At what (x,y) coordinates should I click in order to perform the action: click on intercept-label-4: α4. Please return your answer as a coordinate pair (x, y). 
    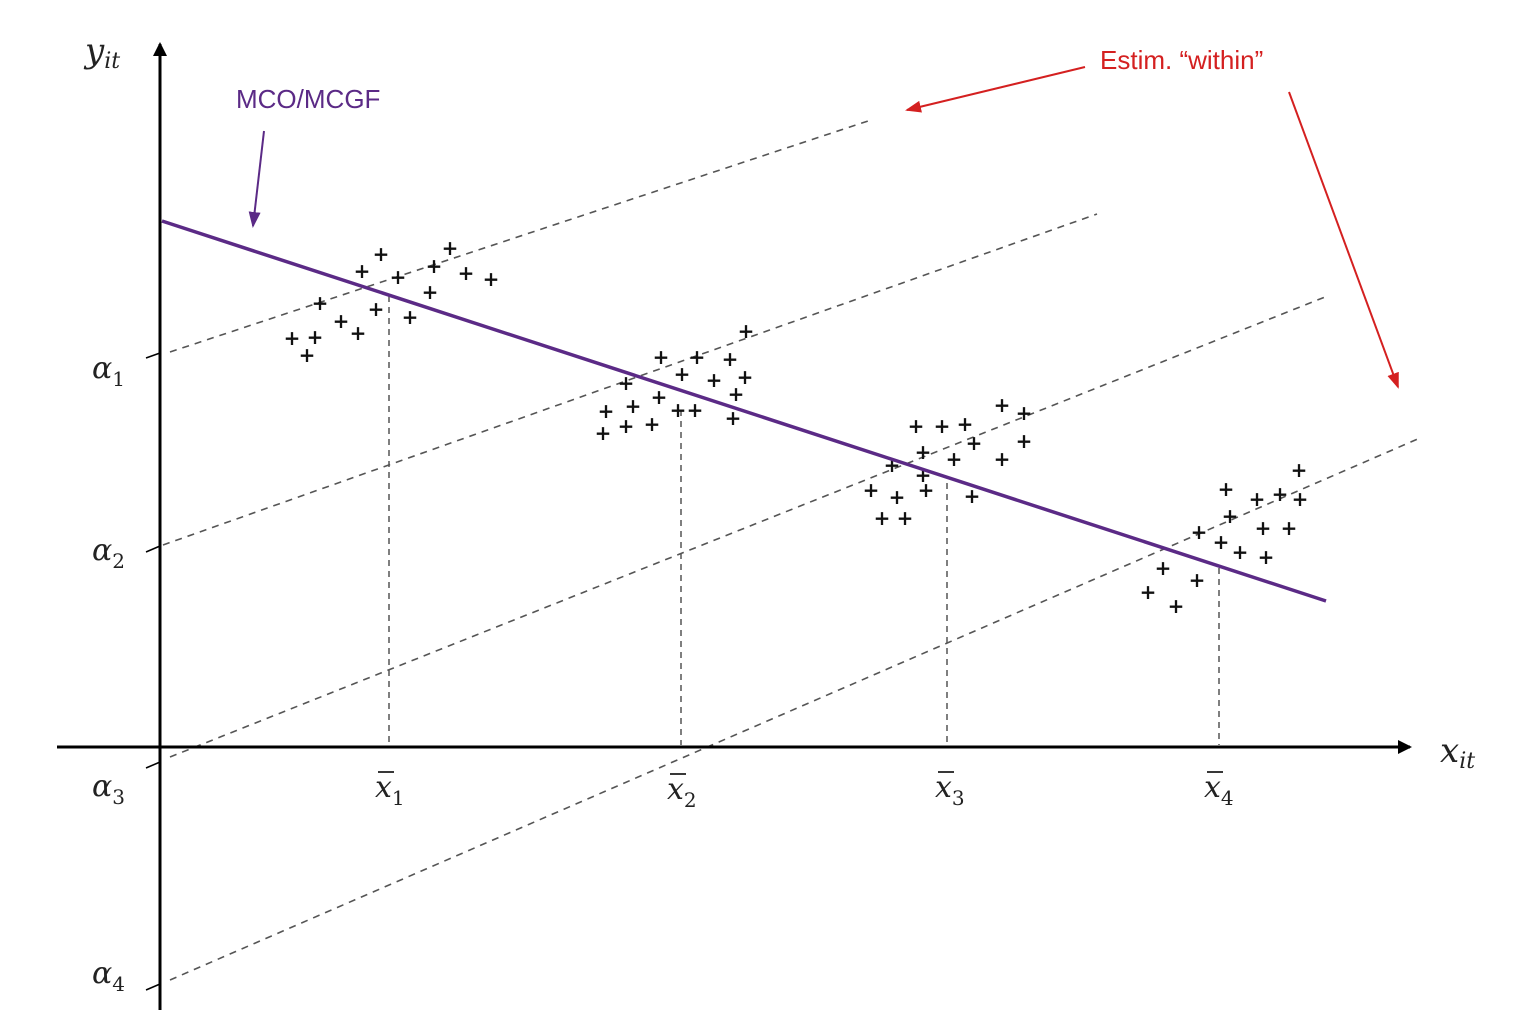
    Looking at the image, I should click on (108, 976).